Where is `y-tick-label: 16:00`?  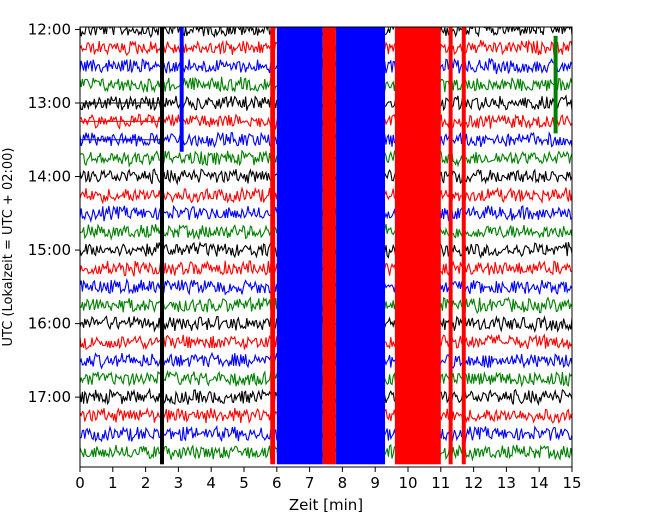 y-tick-label: 16:00 is located at coordinates (49, 324).